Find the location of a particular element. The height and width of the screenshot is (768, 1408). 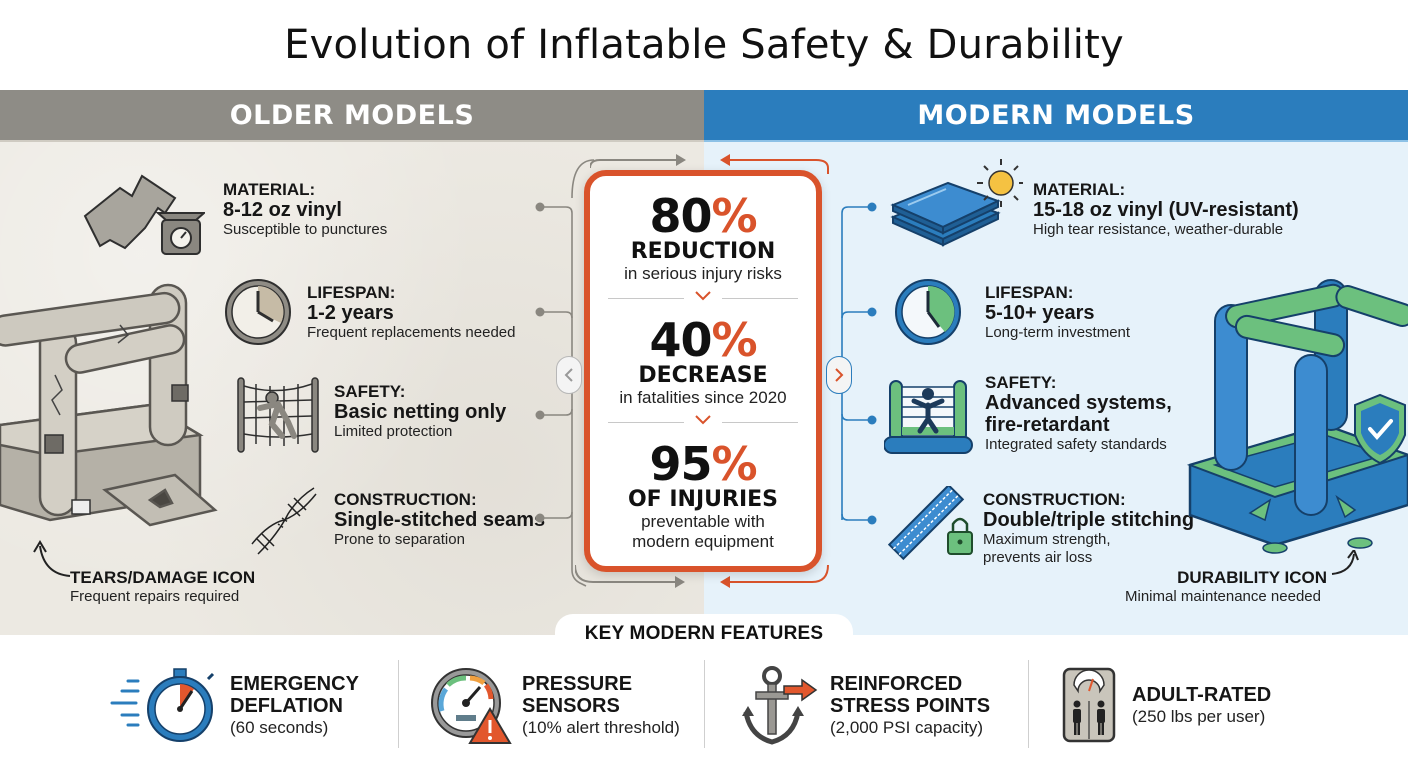

broken-stitch-icon is located at coordinates (284, 521).